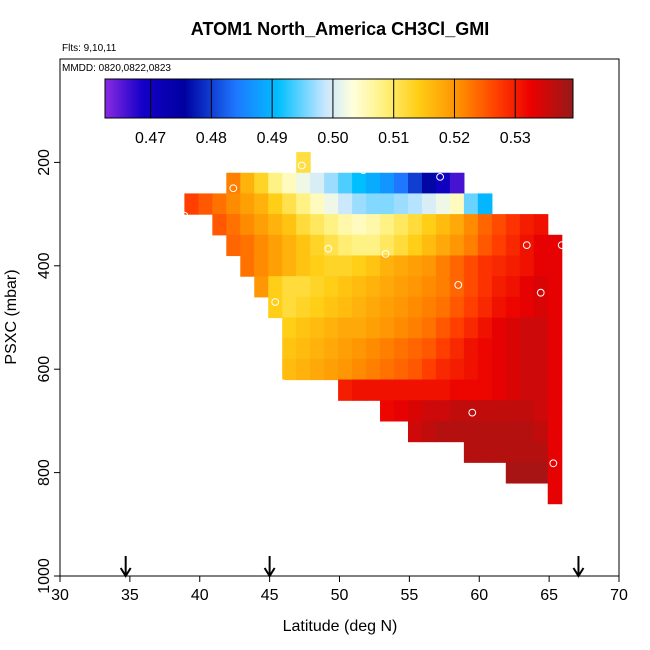 This screenshot has height=650, width=650. I want to click on colorbar-gradient, so click(339, 98).